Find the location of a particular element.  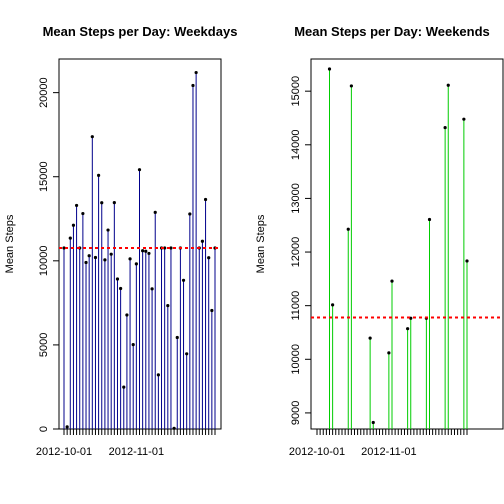

weekdays-x-tick-label: 2012-11-01 is located at coordinates (136, 452).